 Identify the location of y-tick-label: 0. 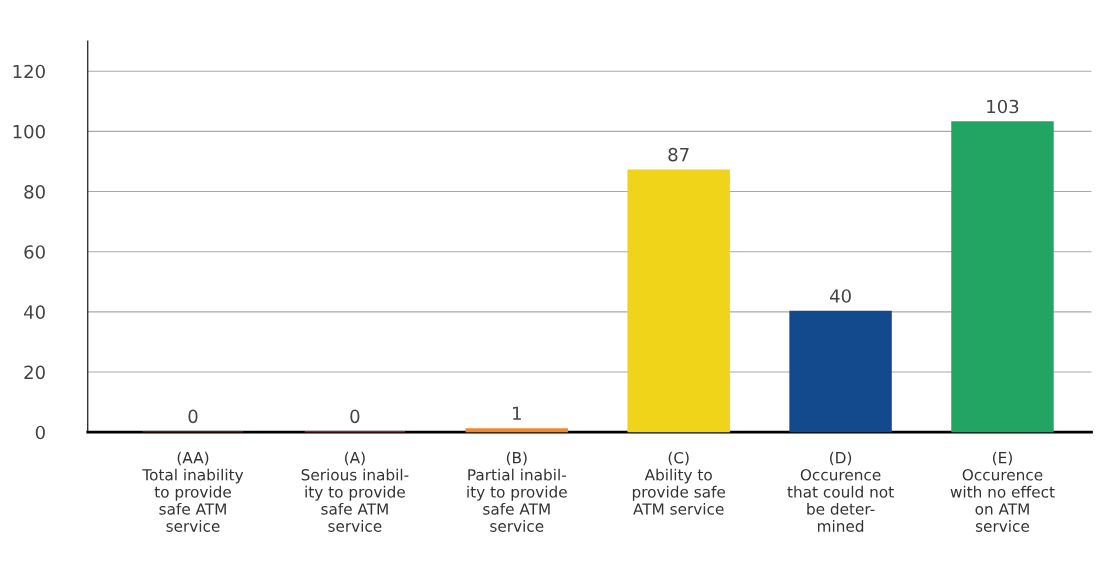
(40, 432).